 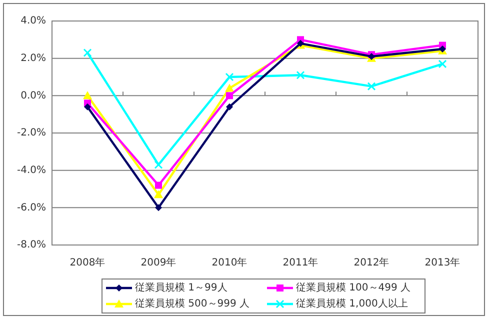 I want to click on y-tick-label: -2.0%, so click(x=31, y=133).